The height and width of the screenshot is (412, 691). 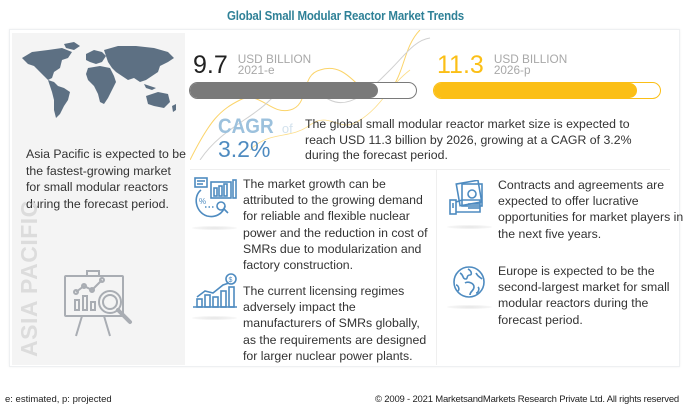 What do you see at coordinates (287, 128) in the screenshot?
I see `cagr-of: of` at bounding box center [287, 128].